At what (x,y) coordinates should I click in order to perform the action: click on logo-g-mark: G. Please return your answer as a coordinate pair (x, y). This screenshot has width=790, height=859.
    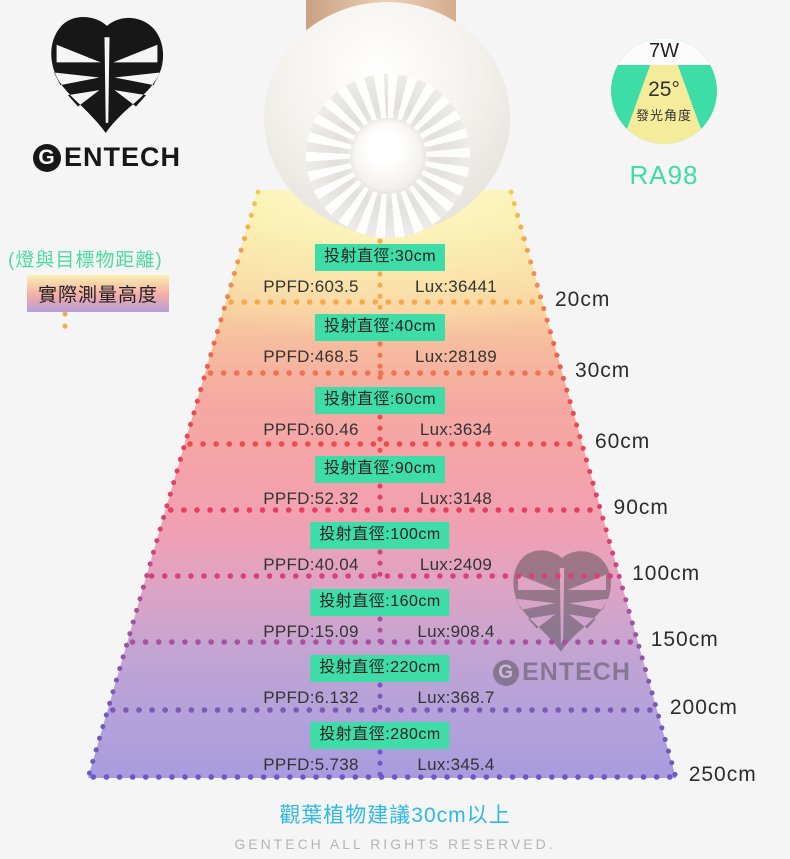
    Looking at the image, I should click on (46, 157).